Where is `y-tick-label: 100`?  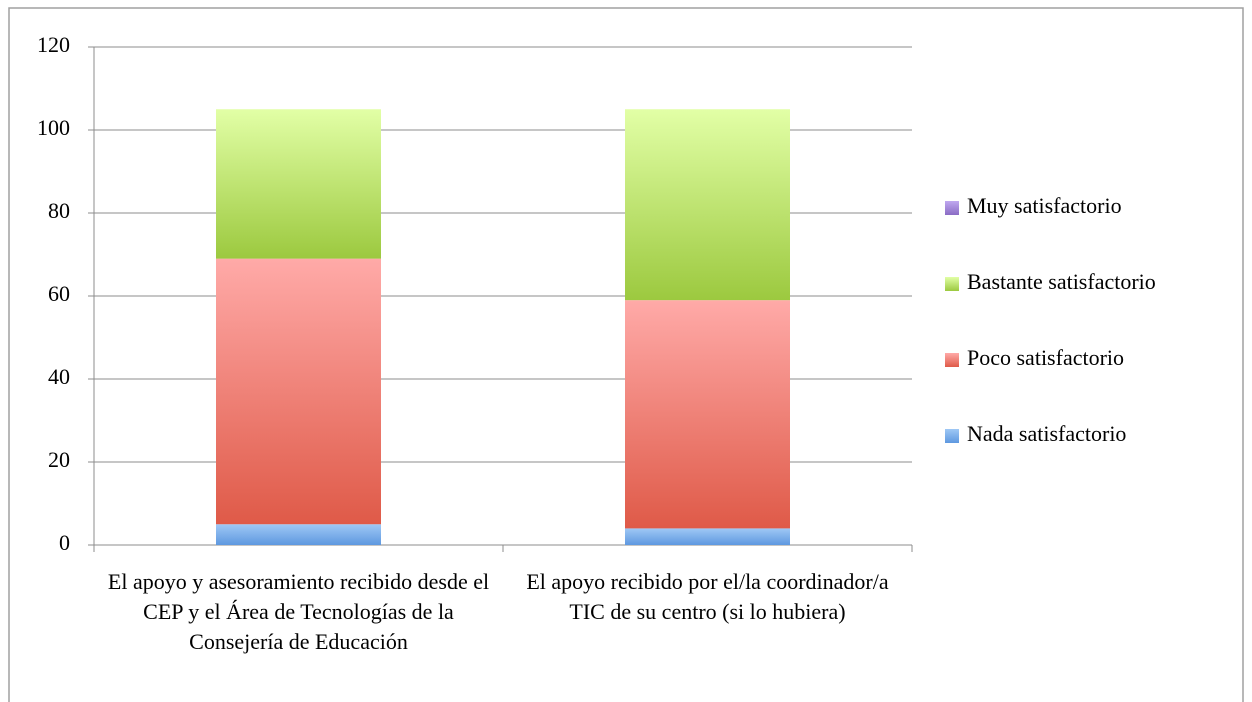 y-tick-label: 100 is located at coordinates (53, 127).